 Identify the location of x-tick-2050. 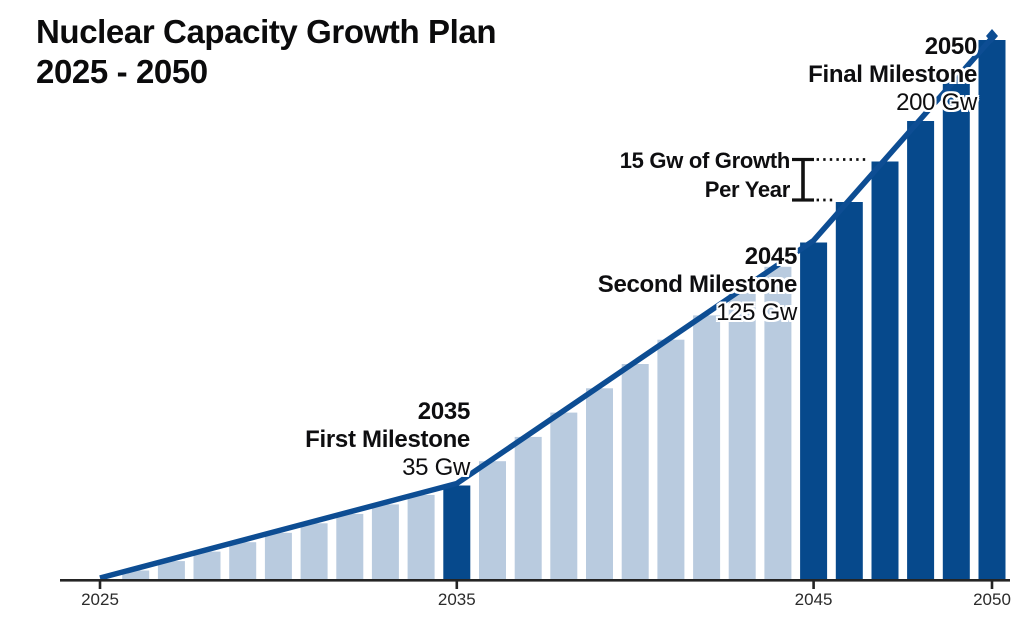
(992, 584).